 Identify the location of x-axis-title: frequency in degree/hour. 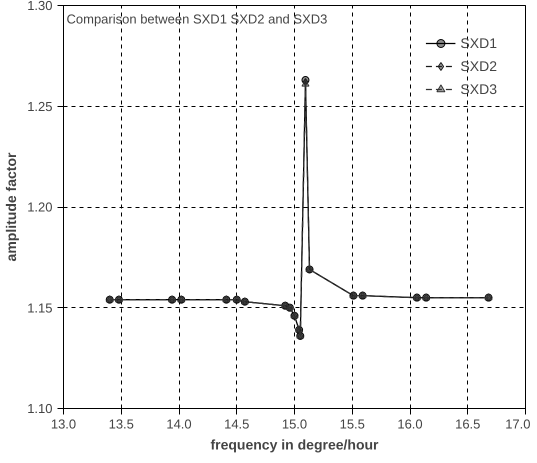
(295, 444).